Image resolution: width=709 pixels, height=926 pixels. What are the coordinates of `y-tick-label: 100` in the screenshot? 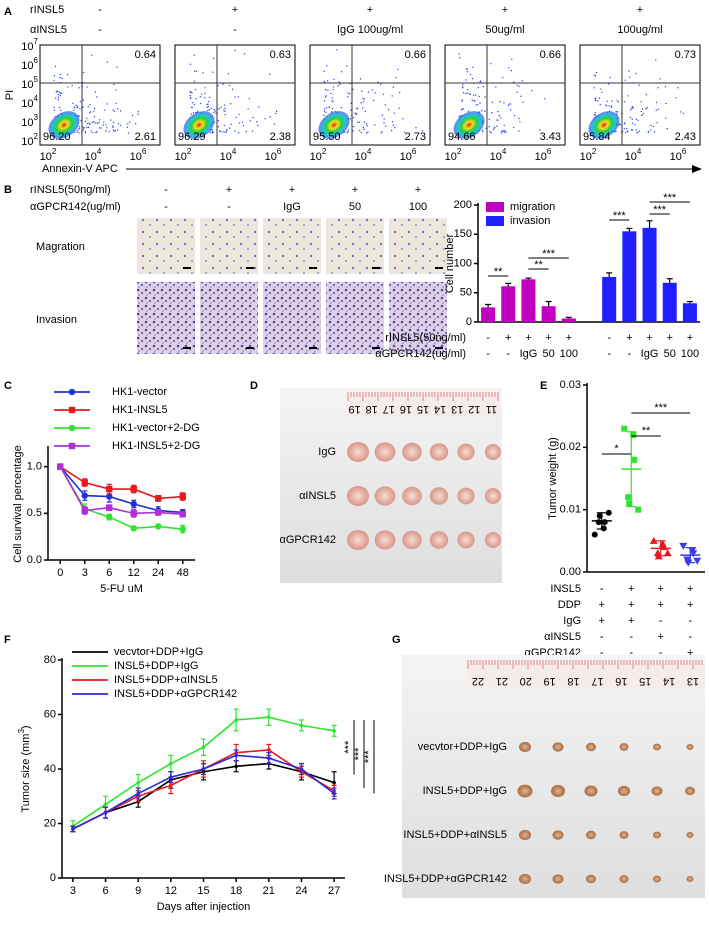 It's located at (463, 263).